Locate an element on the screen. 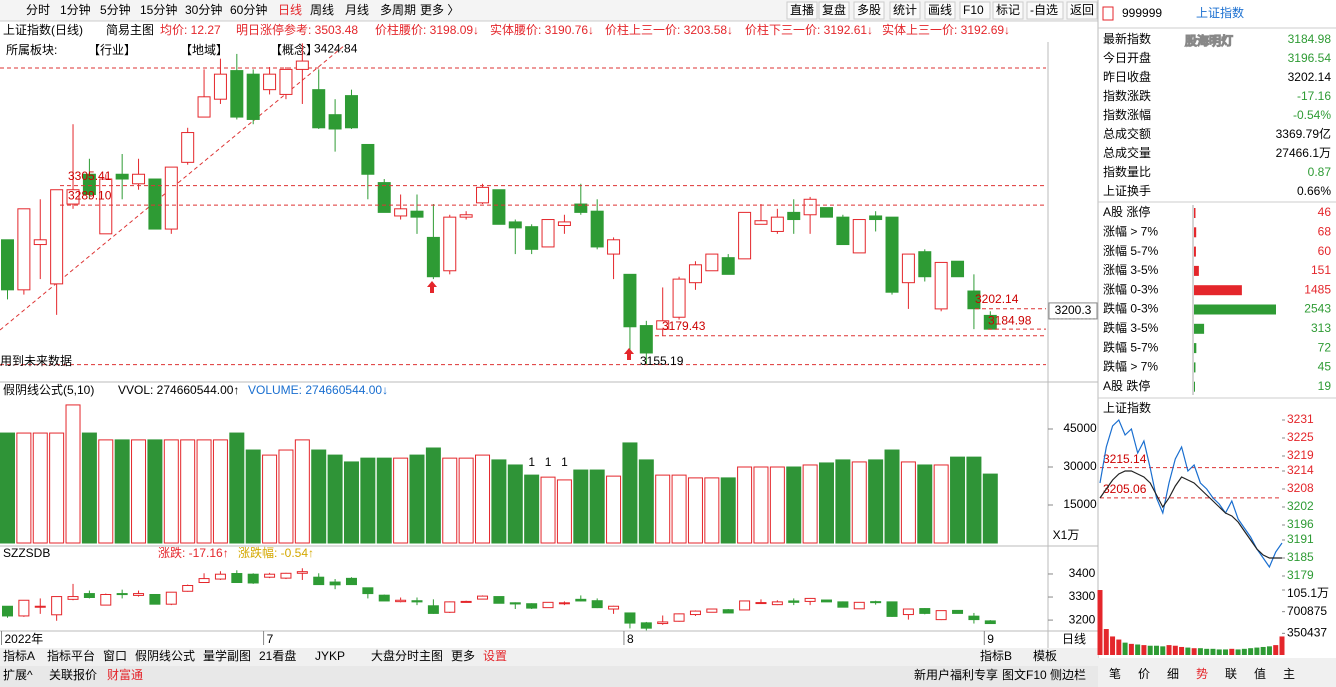  toolbar-button: 画线 is located at coordinates (940, 10).